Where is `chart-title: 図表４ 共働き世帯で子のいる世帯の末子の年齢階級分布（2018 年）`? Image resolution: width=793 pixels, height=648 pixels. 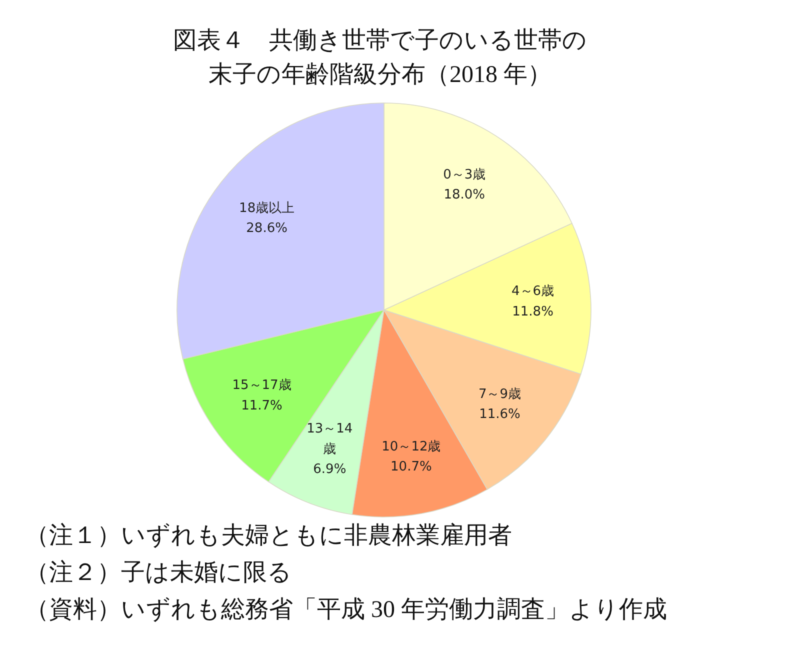 chart-title: 図表４ 共働き世帯で子のいる世帯の末子の年齢階級分布（2018 年） is located at coordinates (380, 58).